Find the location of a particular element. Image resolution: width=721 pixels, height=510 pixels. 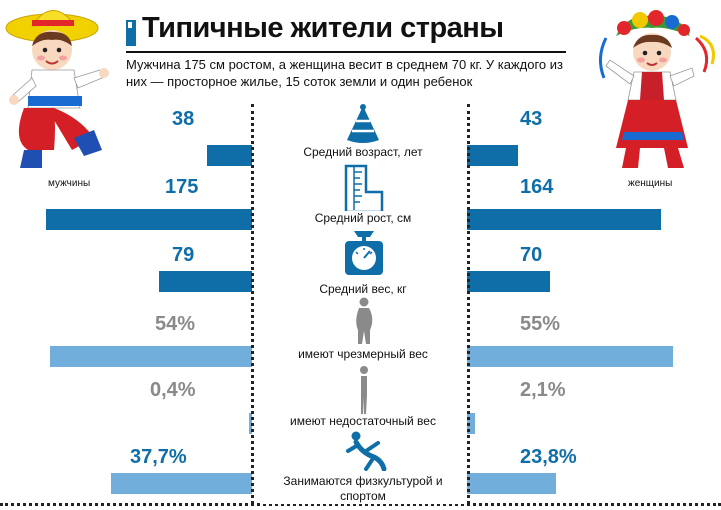

men-label: мужчины is located at coordinates (69, 183).